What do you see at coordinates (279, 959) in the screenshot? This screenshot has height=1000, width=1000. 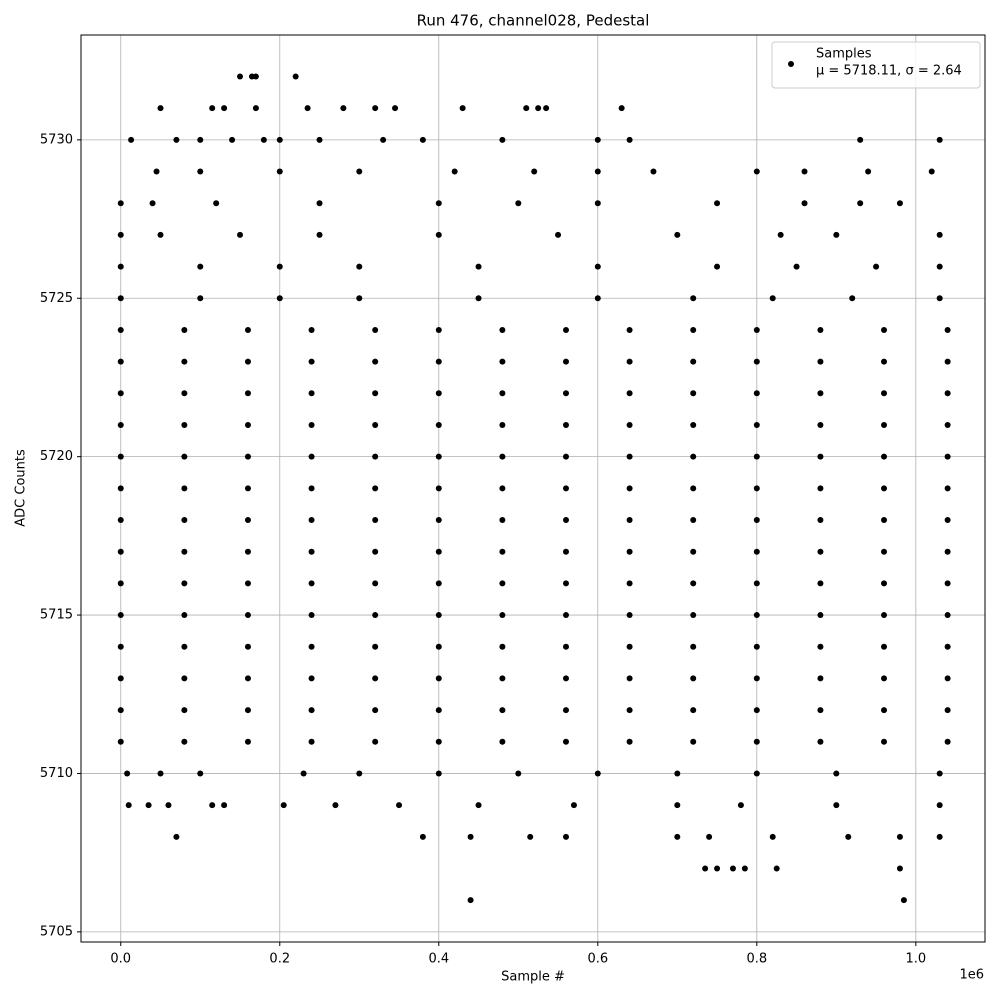 I see `x-tick-label: 0.2` at bounding box center [279, 959].